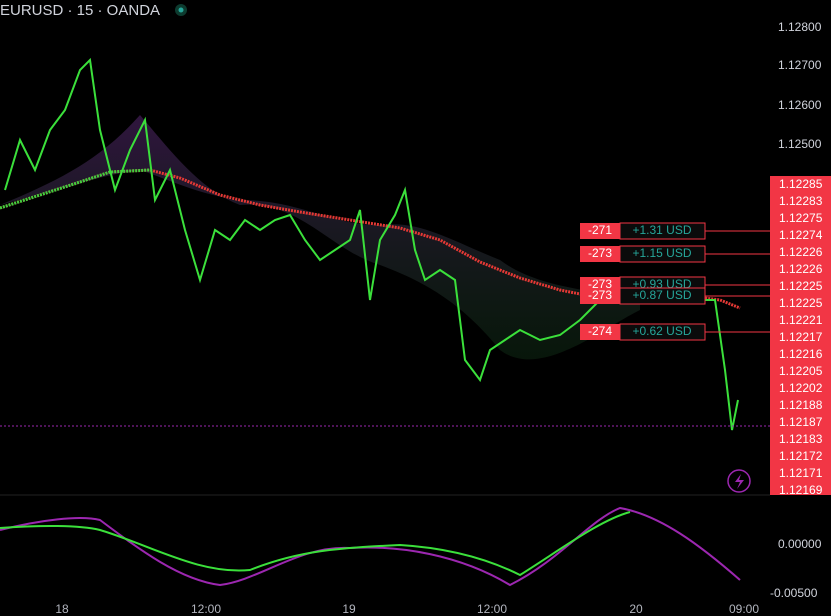 The width and height of the screenshot is (831, 616). I want to click on price-tag: 1.12171, so click(801, 473).